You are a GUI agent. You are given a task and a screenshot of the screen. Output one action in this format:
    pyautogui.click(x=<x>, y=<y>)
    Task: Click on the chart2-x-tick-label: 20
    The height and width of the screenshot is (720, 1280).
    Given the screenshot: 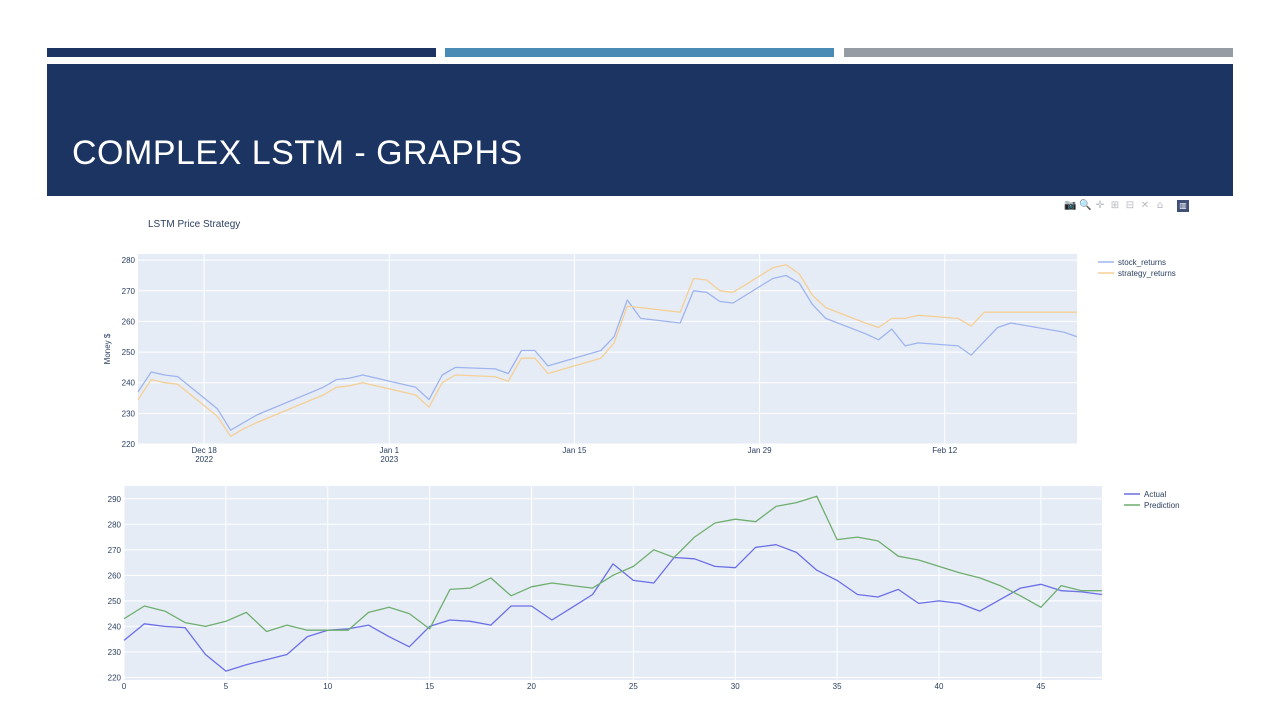 What is the action you would take?
    pyautogui.click(x=531, y=686)
    